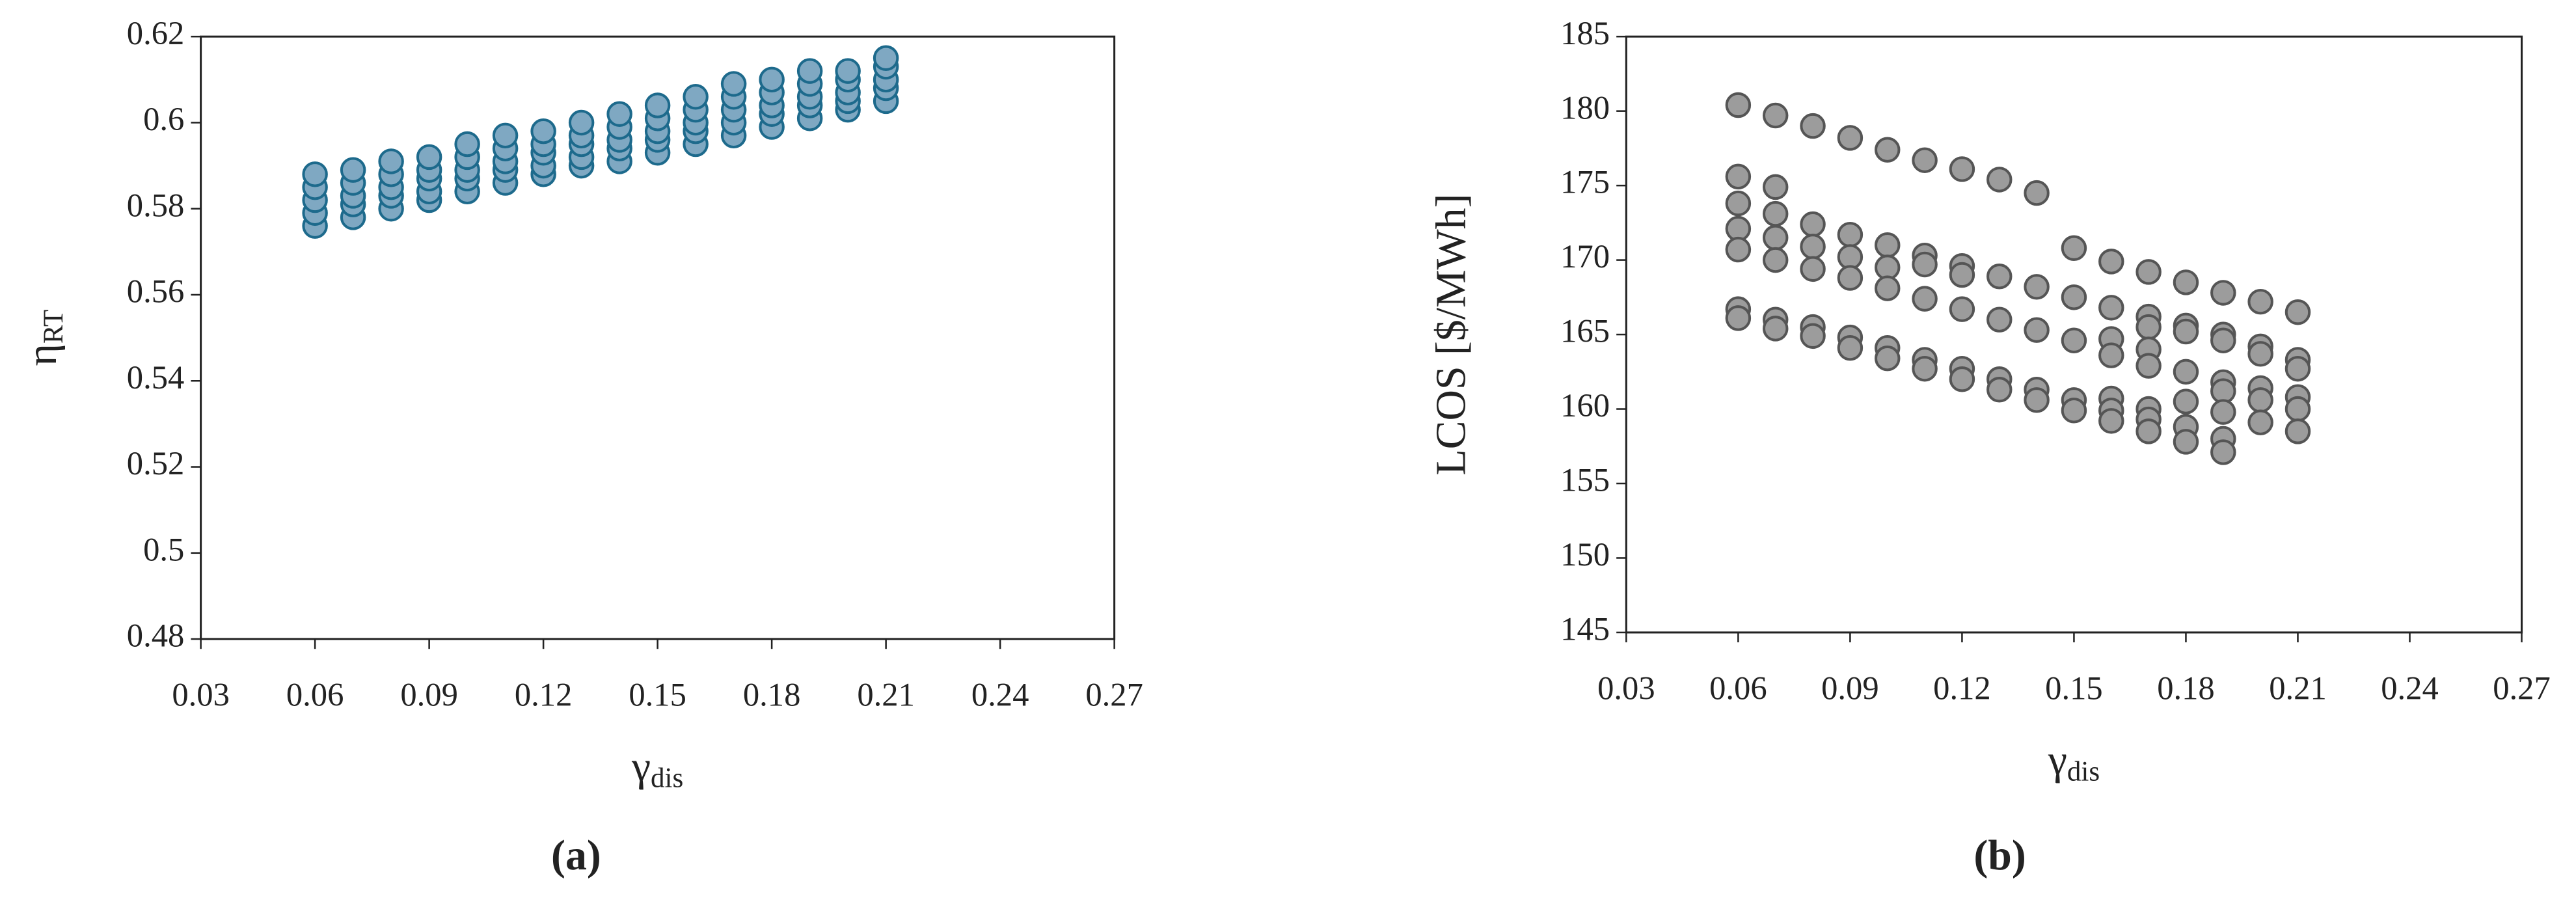  I want to click on y-tick-label: 0.58, so click(156, 205).